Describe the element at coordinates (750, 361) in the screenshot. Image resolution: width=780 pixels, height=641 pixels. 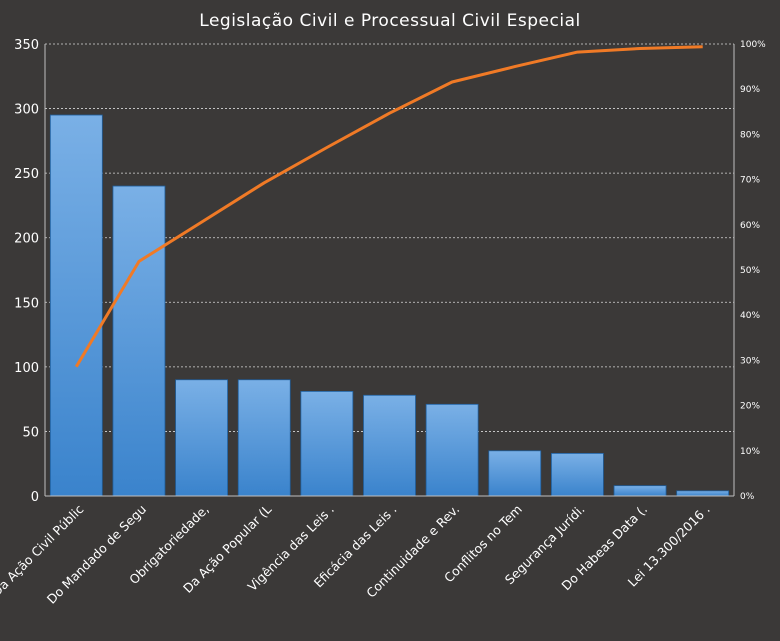
I see `y2-tick-label: 30%` at that location.